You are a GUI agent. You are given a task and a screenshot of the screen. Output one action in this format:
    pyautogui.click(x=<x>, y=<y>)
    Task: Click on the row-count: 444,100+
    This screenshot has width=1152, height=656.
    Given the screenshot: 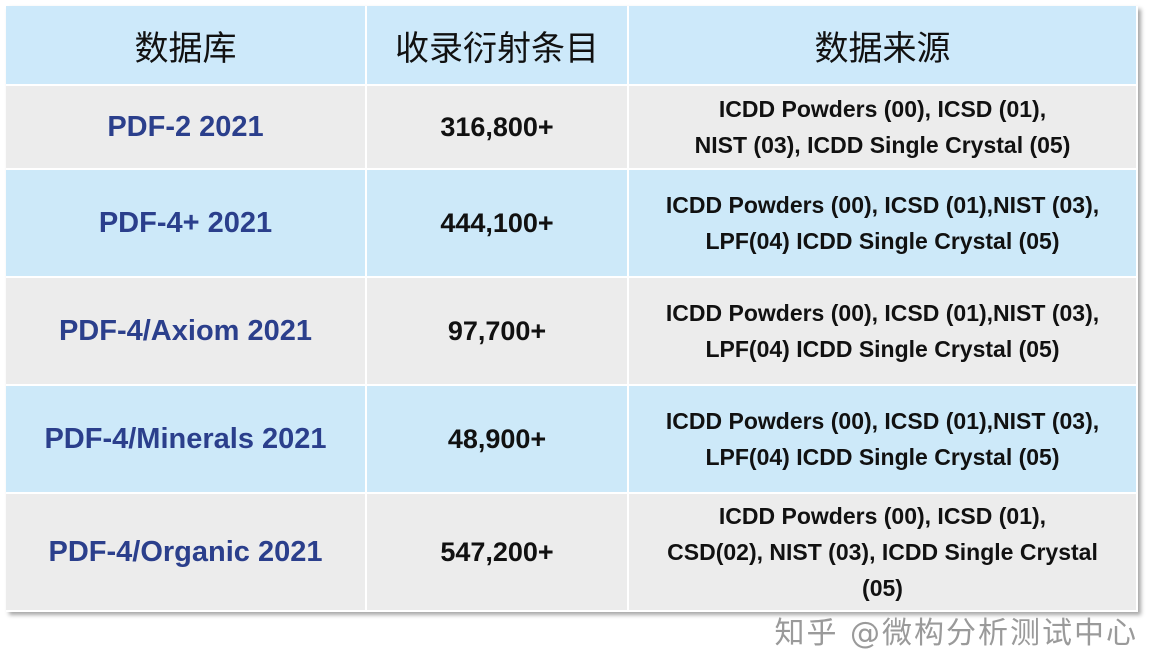 What is the action you would take?
    pyautogui.click(x=498, y=224)
    